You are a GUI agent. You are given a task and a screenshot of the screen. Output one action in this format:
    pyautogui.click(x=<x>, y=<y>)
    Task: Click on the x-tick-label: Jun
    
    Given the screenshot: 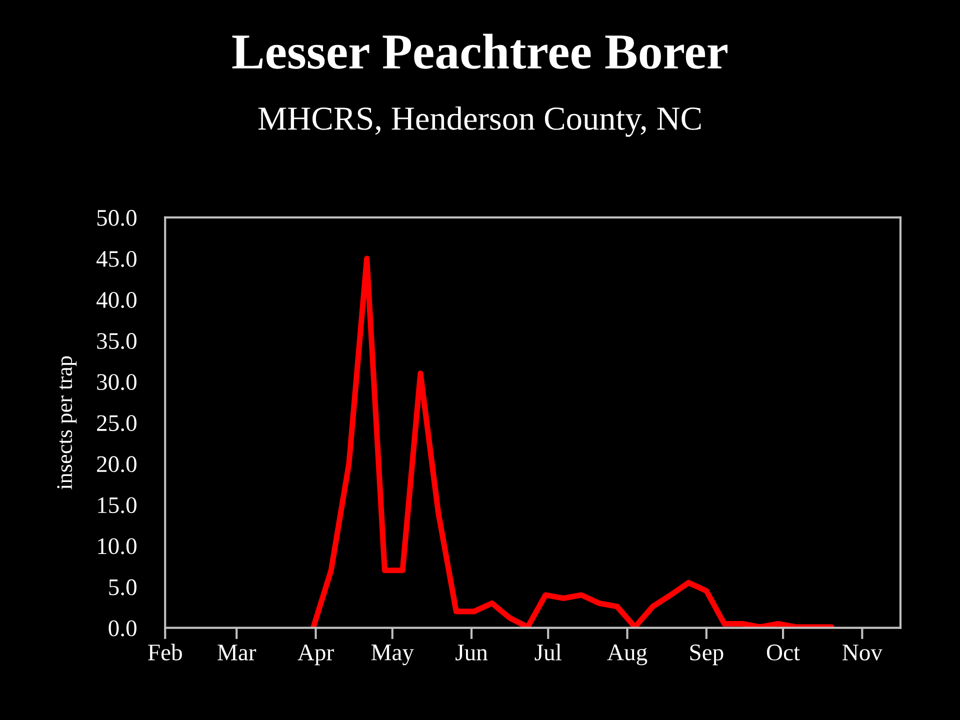 What is the action you would take?
    pyautogui.click(x=472, y=652)
    